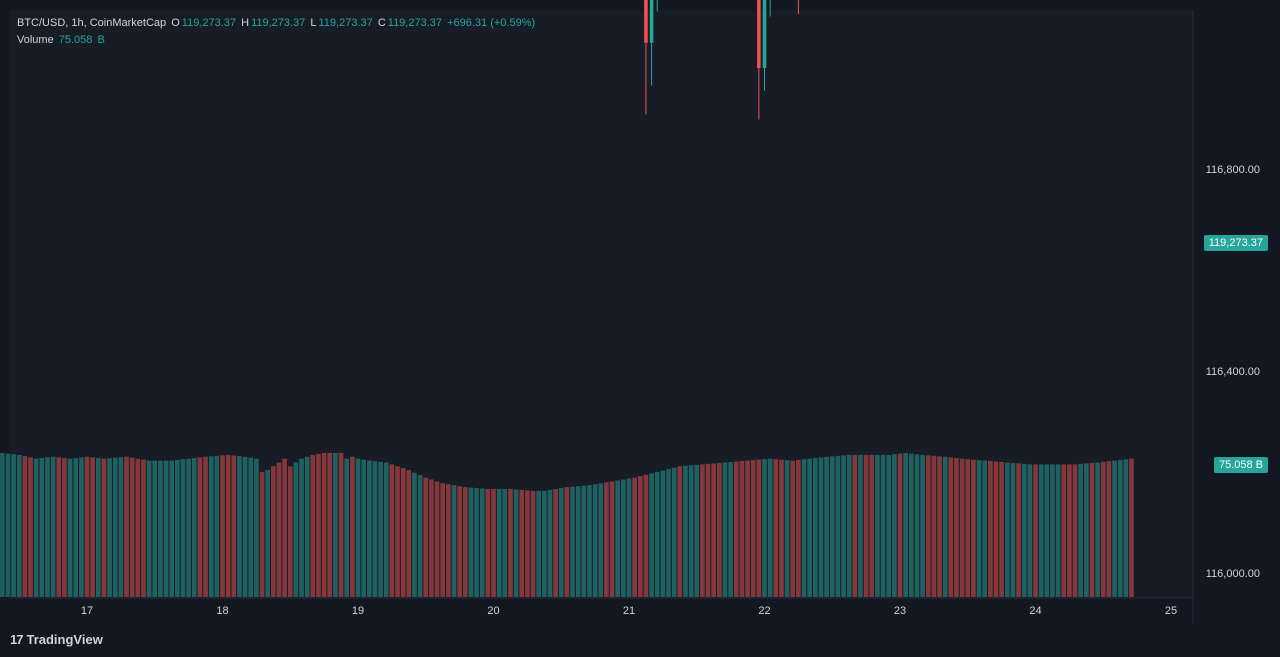 This screenshot has height=657, width=1280. What do you see at coordinates (358, 611) in the screenshot?
I see `x-tick-label: 19` at bounding box center [358, 611].